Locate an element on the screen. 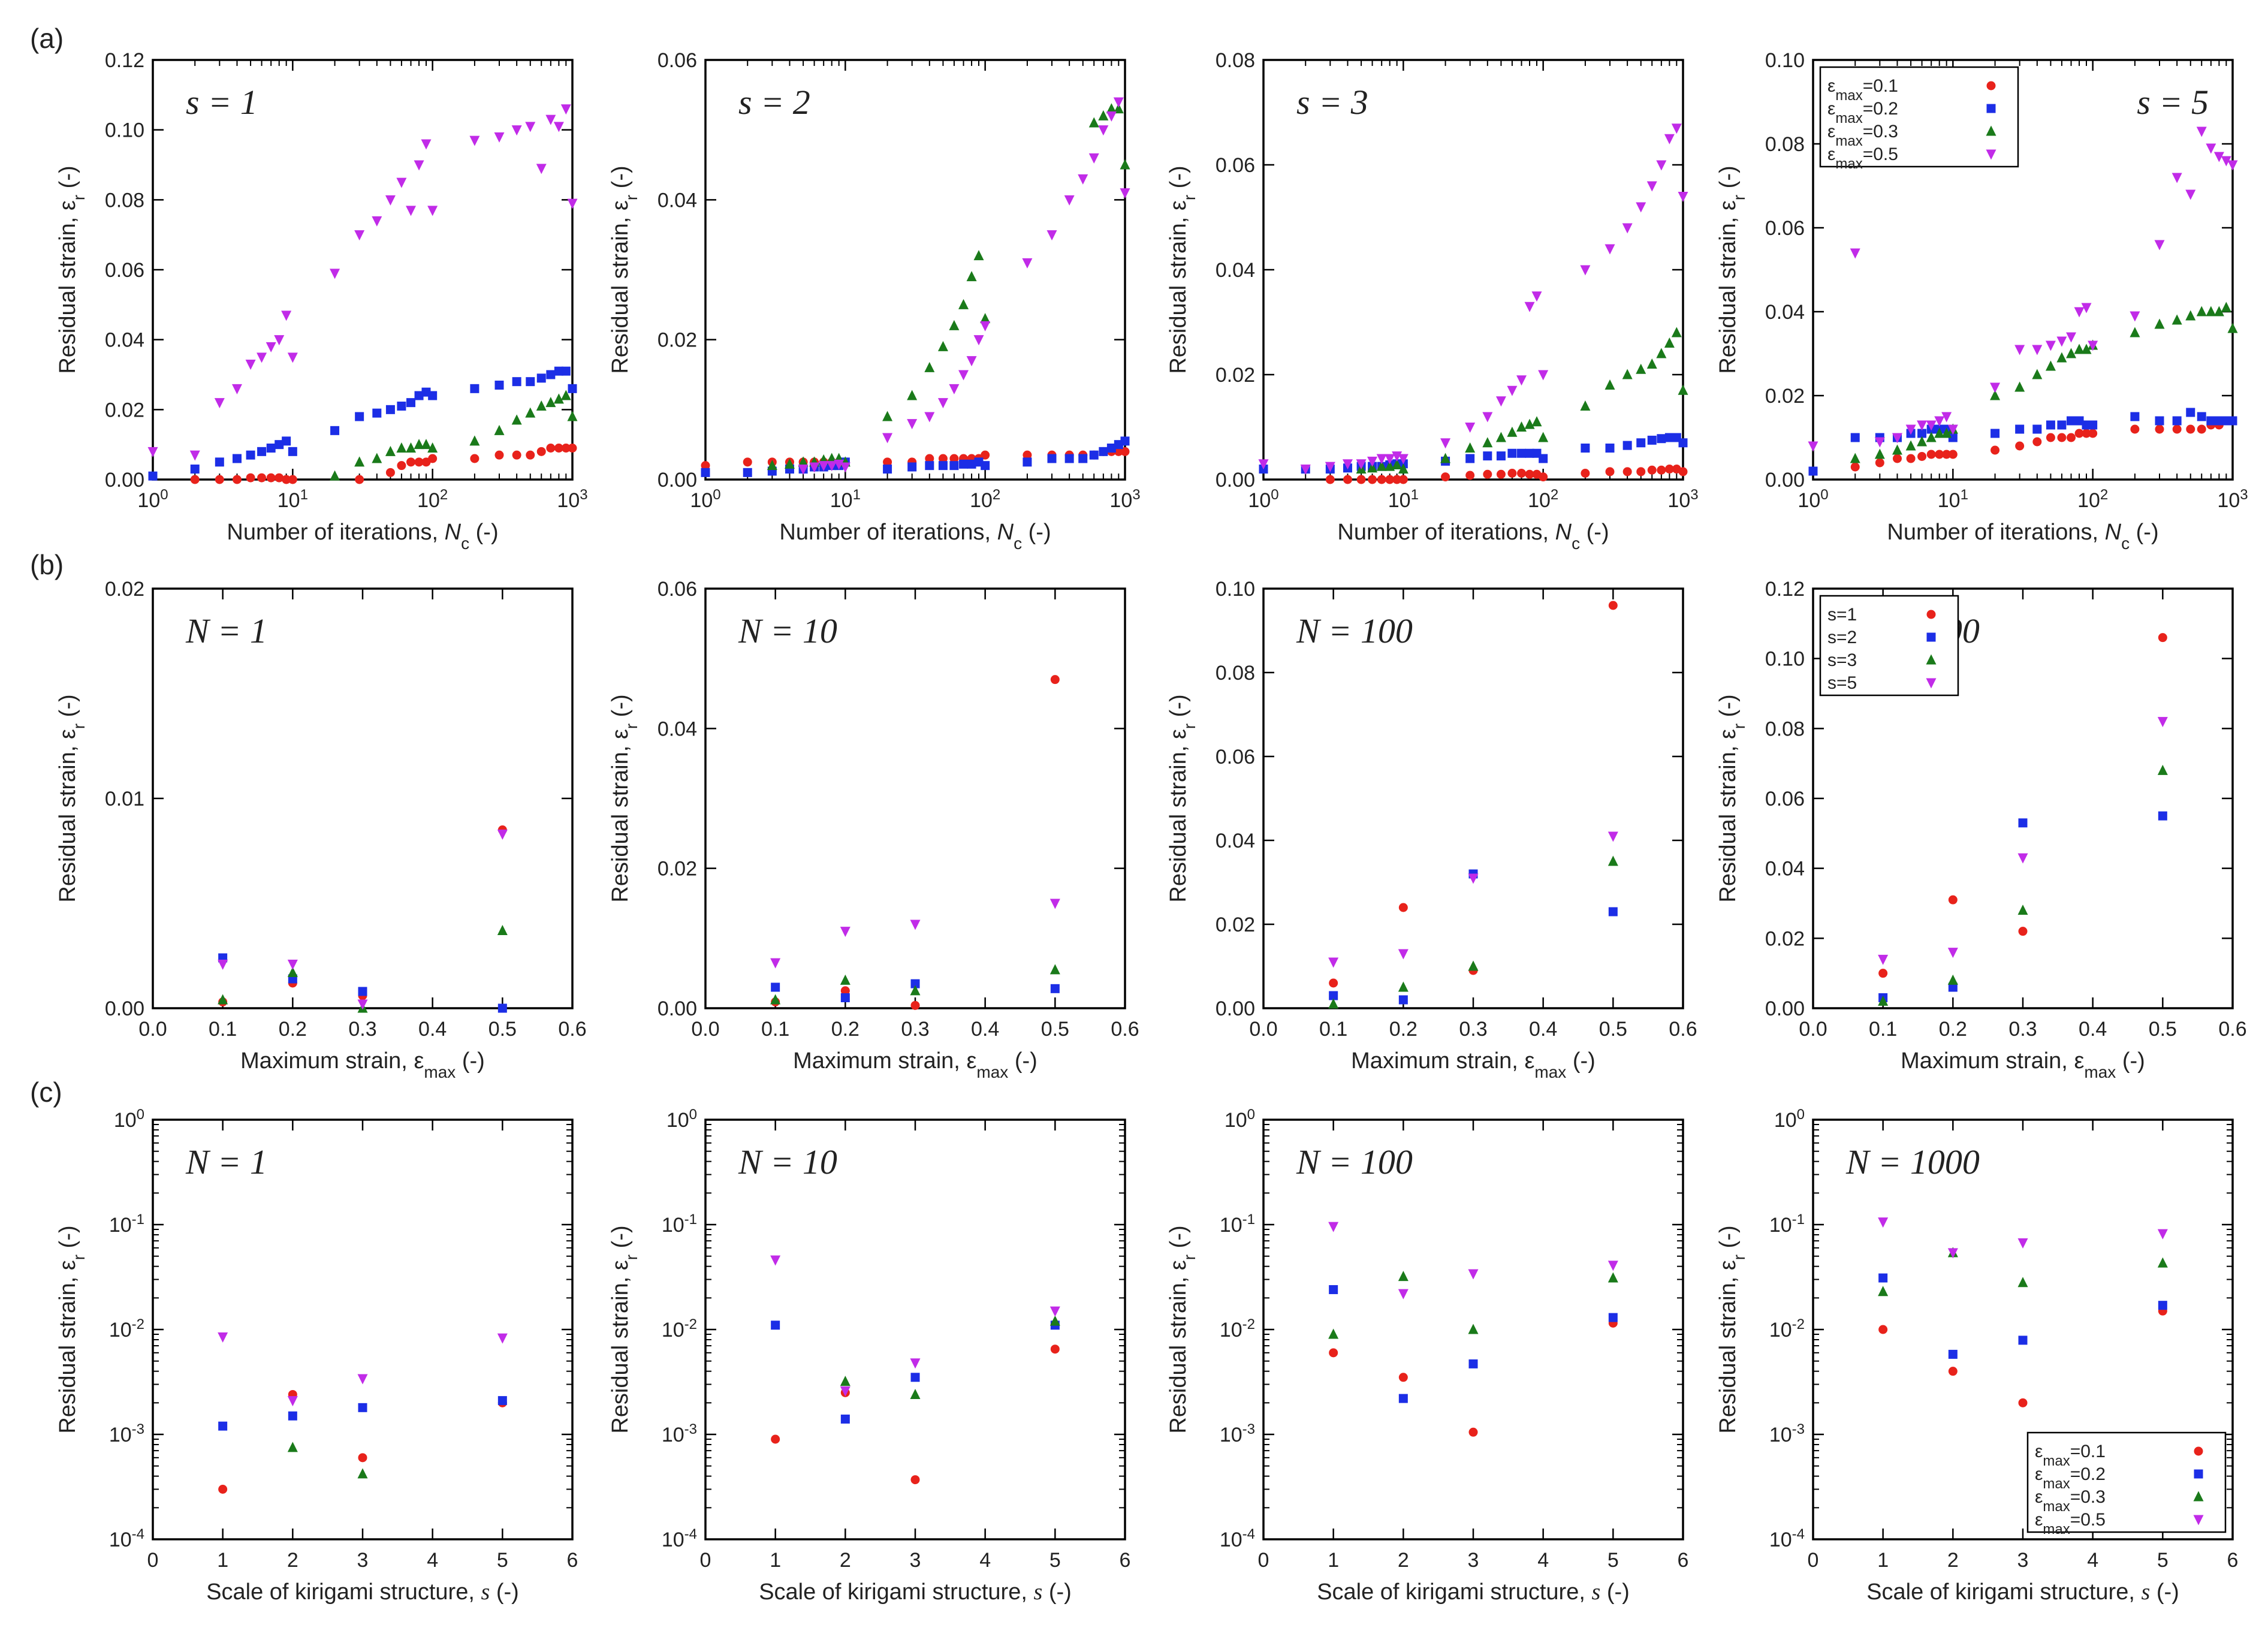  y-tick-label: 0.08 is located at coordinates (1785, 729).